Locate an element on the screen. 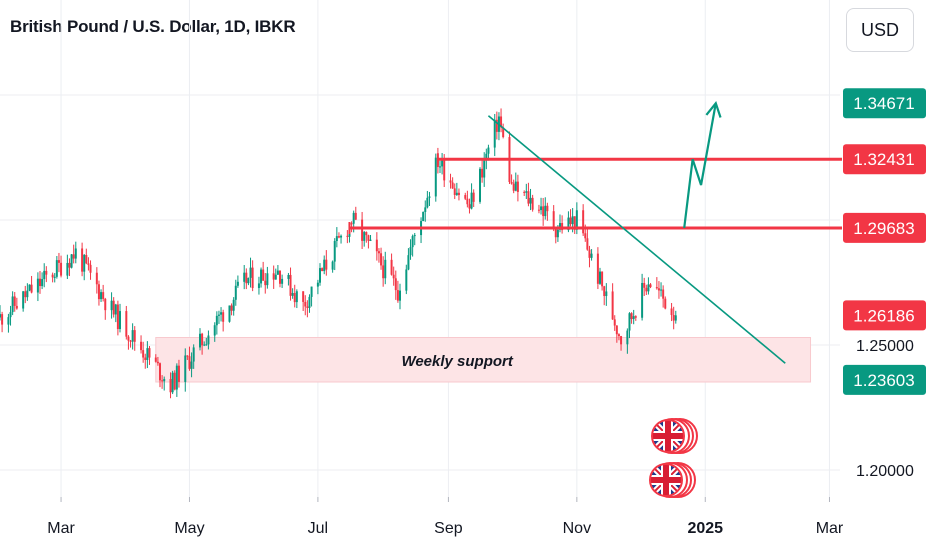 This screenshot has height=550, width=932. currency-button: USD is located at coordinates (880, 30).